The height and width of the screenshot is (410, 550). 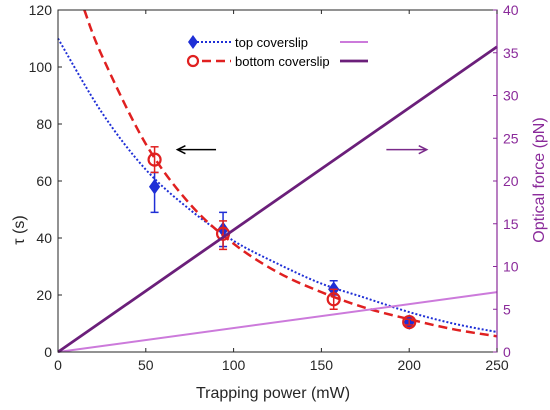 What do you see at coordinates (271, 42) in the screenshot?
I see `legend-label-top: top coverslip` at bounding box center [271, 42].